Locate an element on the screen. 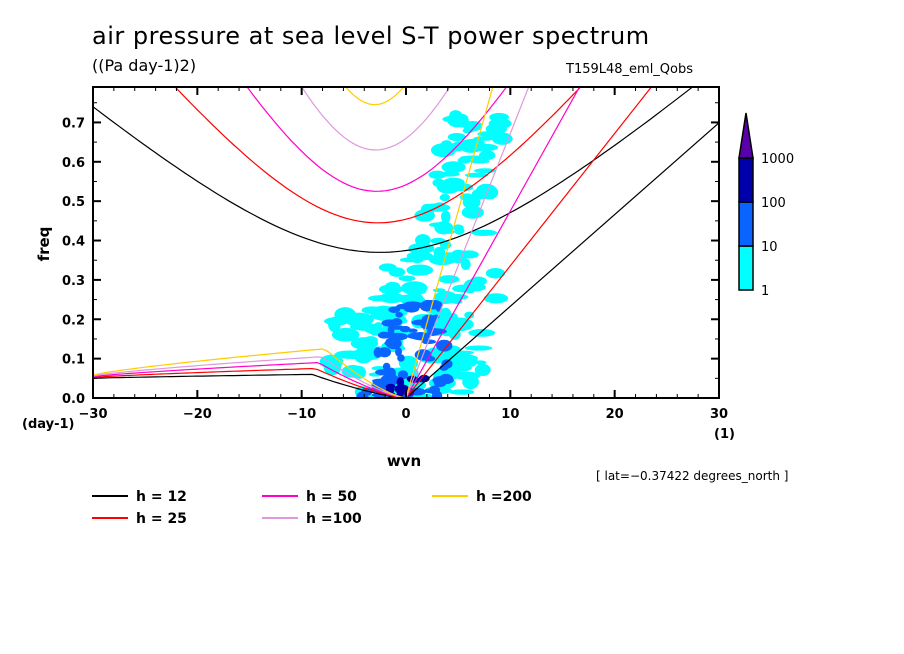 The height and width of the screenshot is (654, 904). units-label: ((Pa day-1)2) is located at coordinates (144, 65).